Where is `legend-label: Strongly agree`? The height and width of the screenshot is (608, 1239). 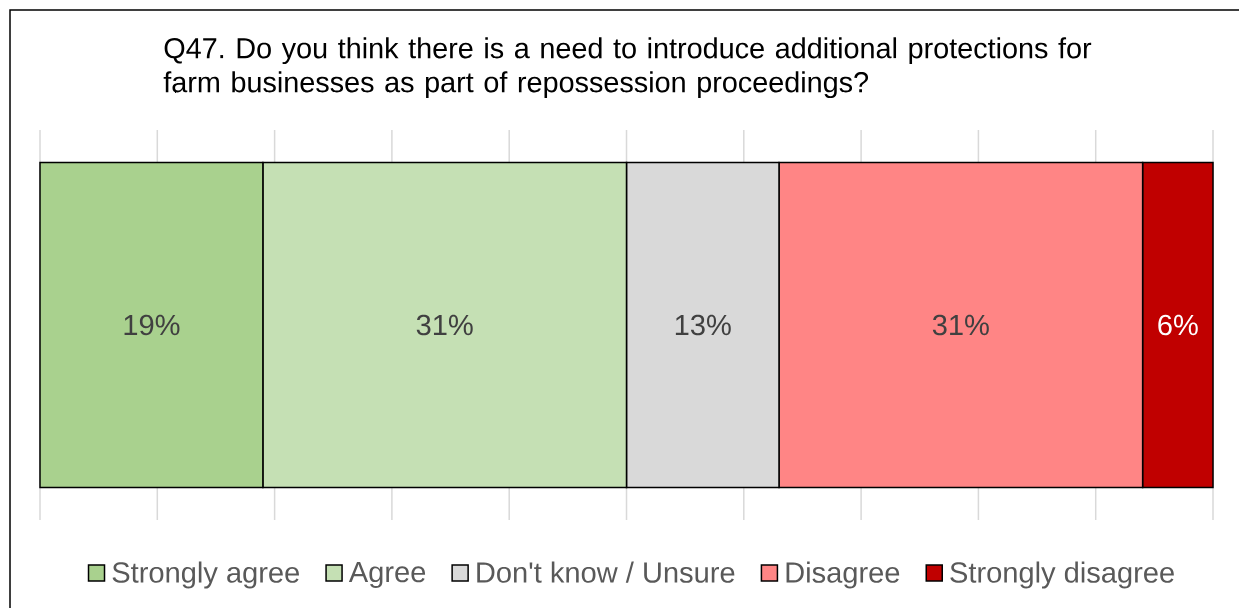 legend-label: Strongly agree is located at coordinates (205, 575).